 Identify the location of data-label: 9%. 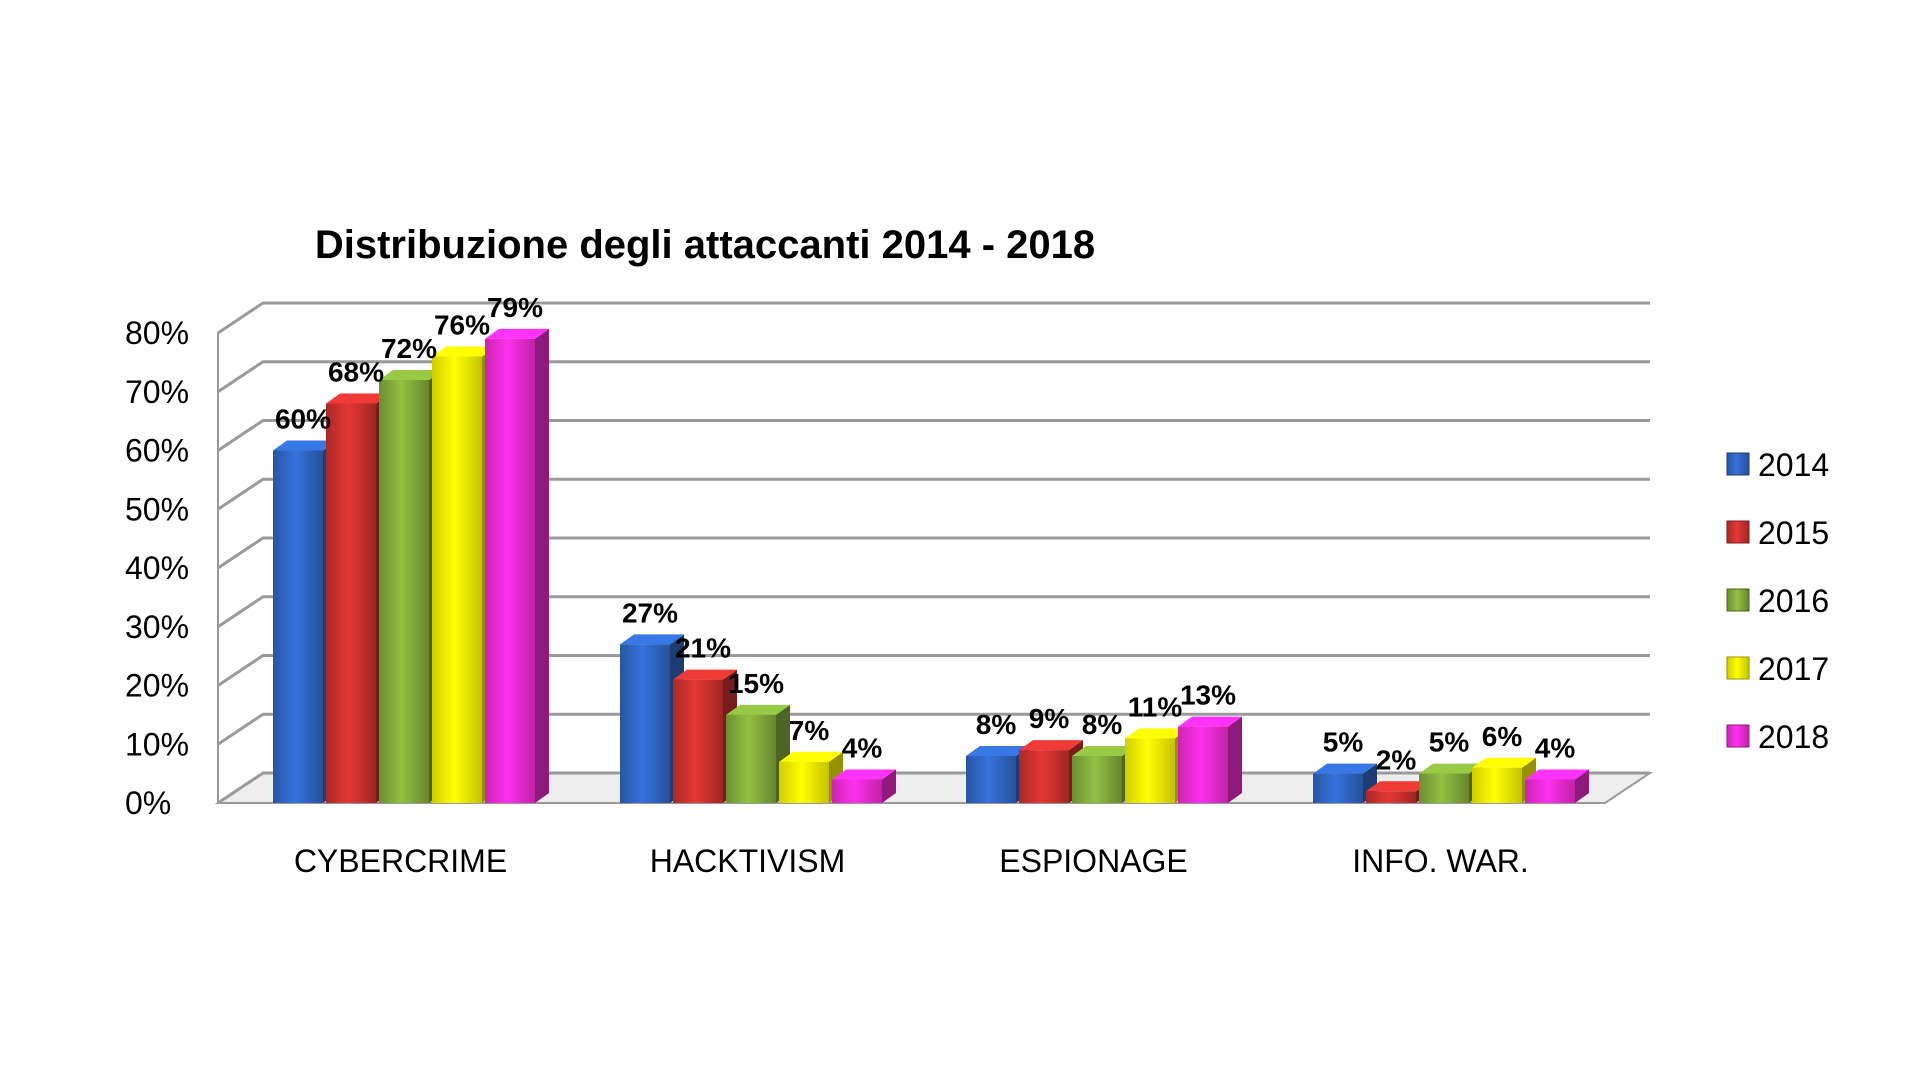
(1049, 718).